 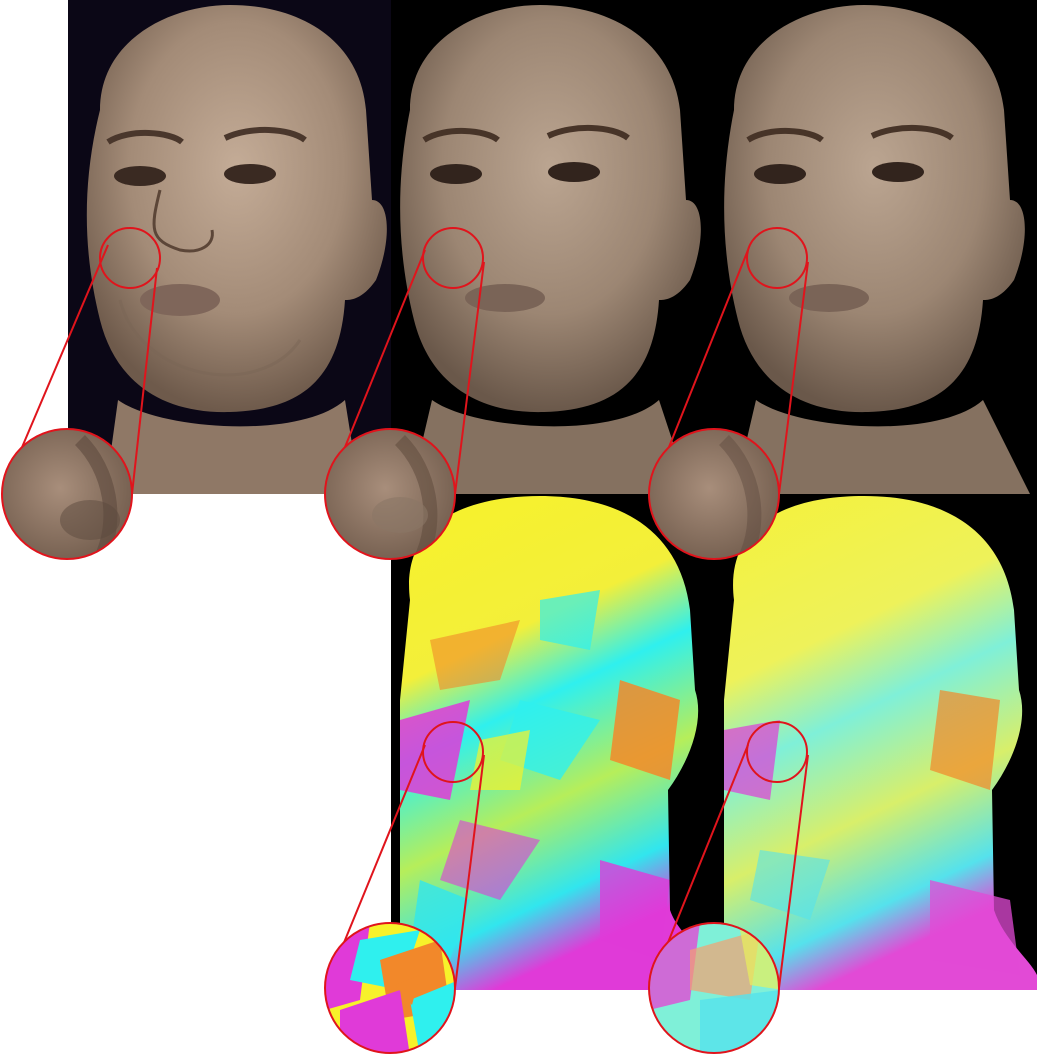 What do you see at coordinates (714, 494) in the screenshot?
I see `inset-method-b` at bounding box center [714, 494].